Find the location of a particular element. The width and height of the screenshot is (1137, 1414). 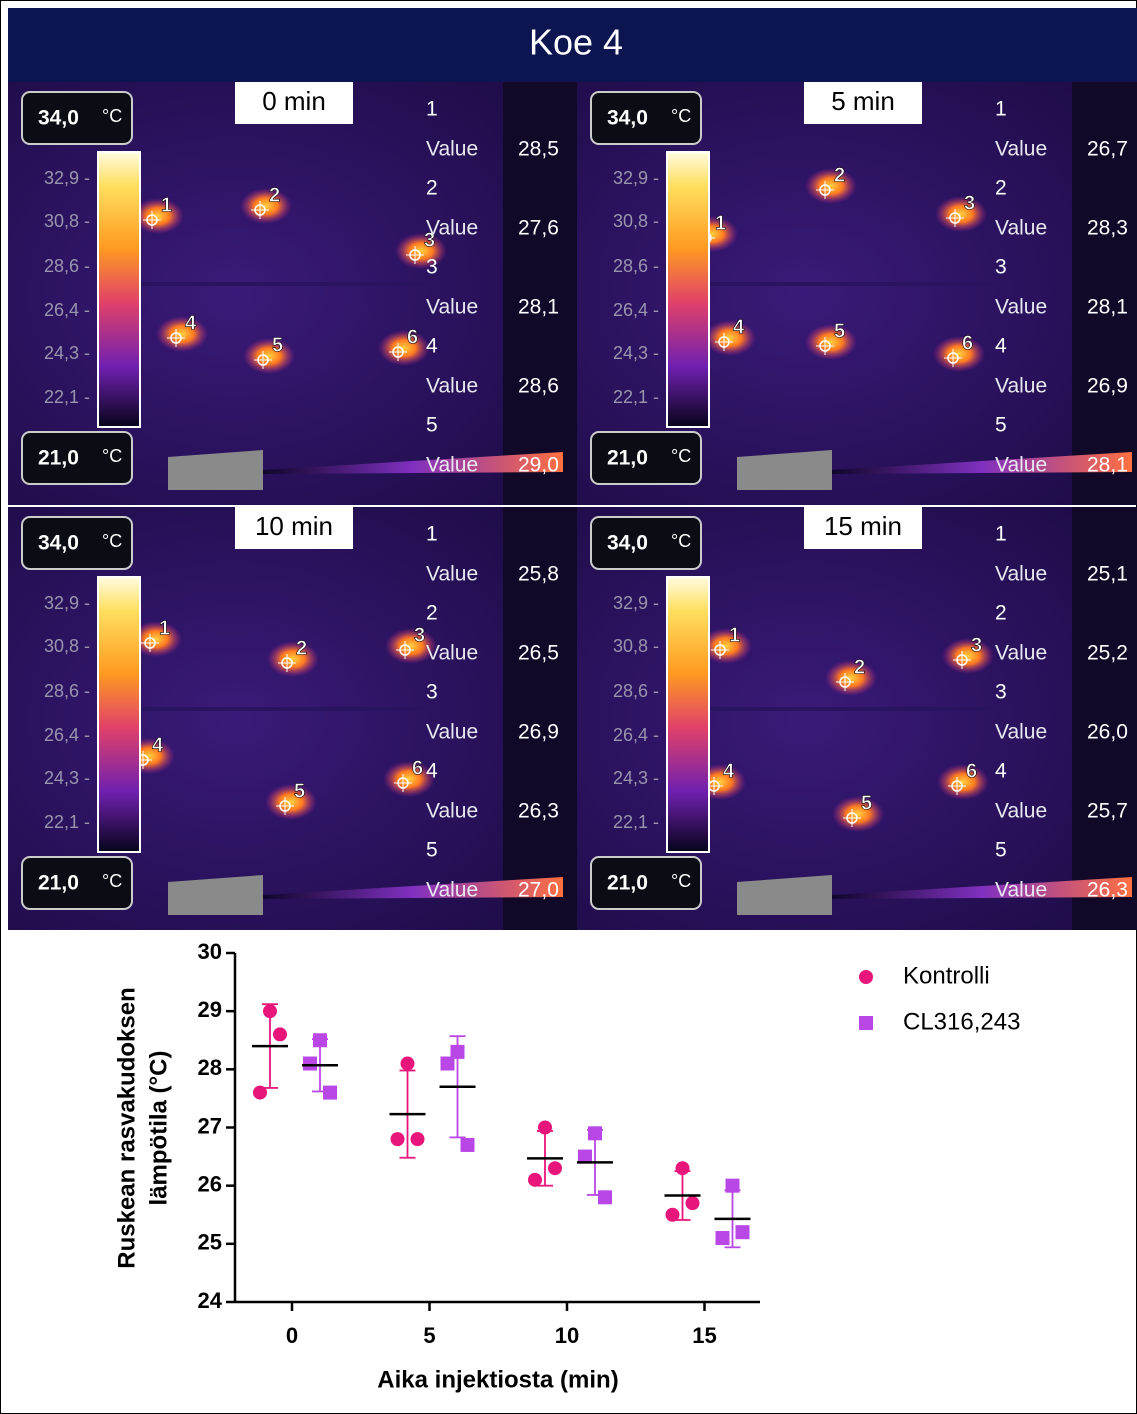

reading-value: 26,0 is located at coordinates (1107, 732).